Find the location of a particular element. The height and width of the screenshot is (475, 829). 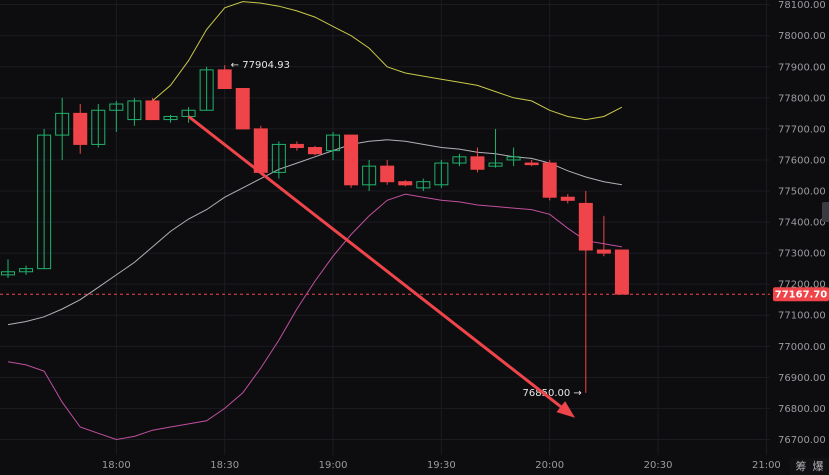

y-tick-label: 77500.00 is located at coordinates (802, 192).